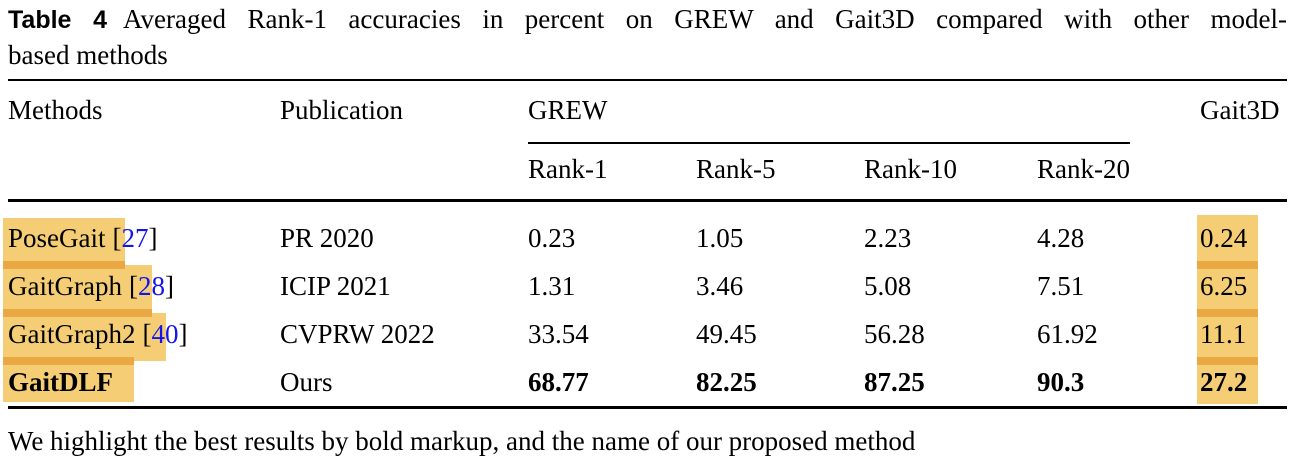  I want to click on gait3d-value: 0.24, so click(1224, 238).